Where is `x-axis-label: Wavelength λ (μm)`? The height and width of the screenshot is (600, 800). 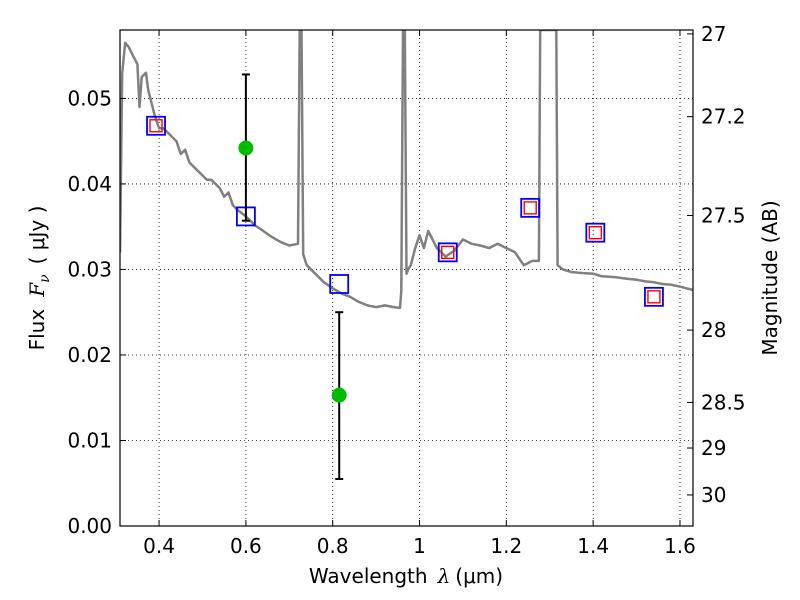 x-axis-label: Wavelength λ (μm) is located at coordinates (406, 576).